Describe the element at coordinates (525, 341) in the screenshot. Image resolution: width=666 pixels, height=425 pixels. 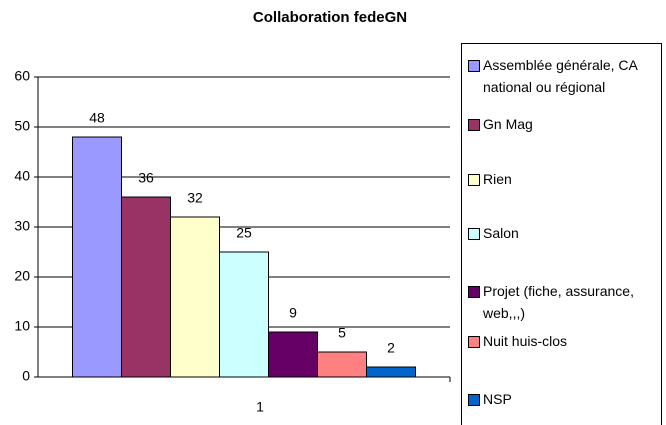
I see `legend-label: Nuit huis-clos` at that location.